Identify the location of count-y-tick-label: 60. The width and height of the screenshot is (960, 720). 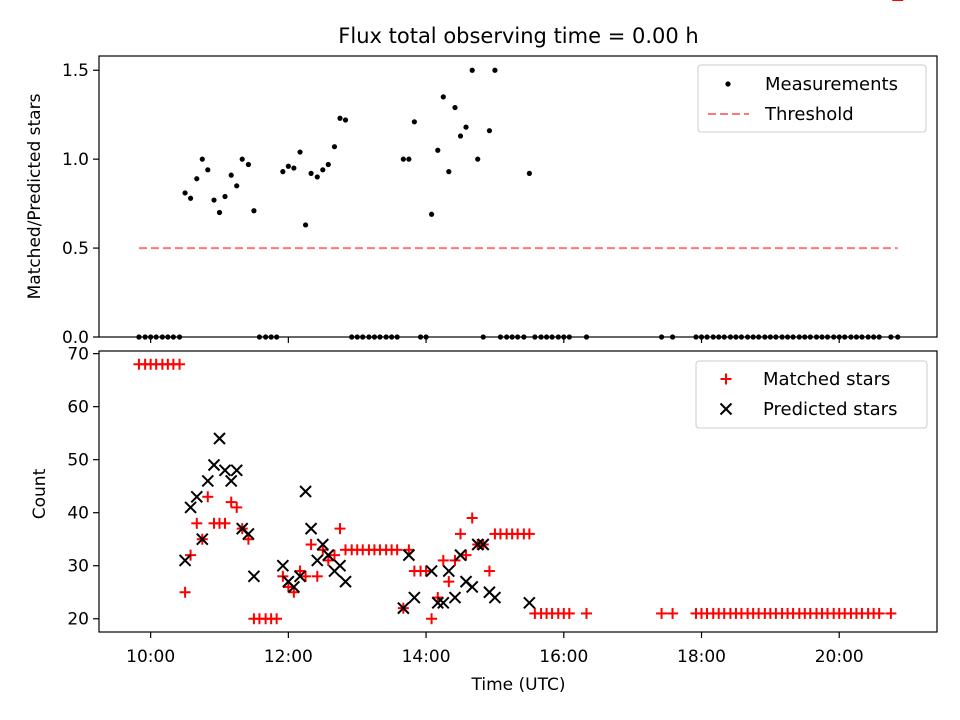
(78, 408).